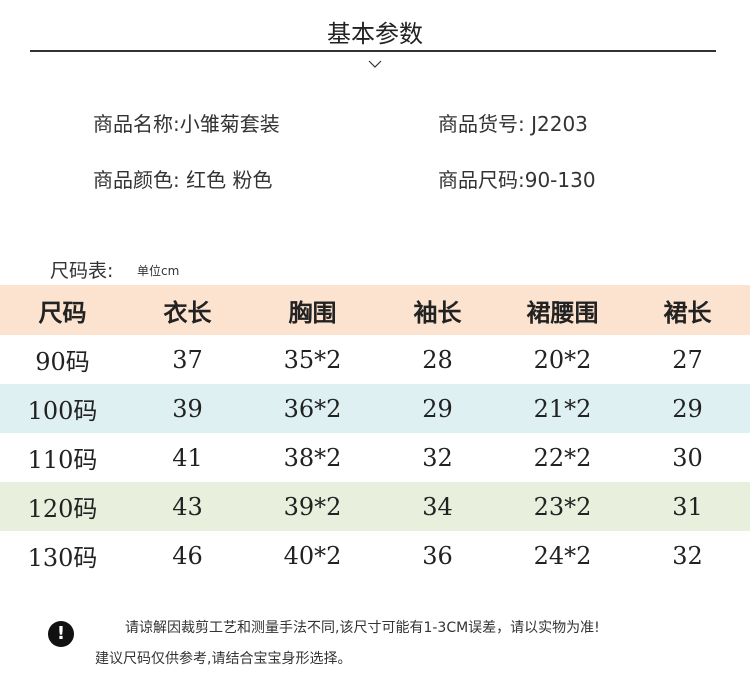 The width and height of the screenshot is (750, 694). Describe the element at coordinates (437, 555) in the screenshot. I see `table-cell: 36` at that location.